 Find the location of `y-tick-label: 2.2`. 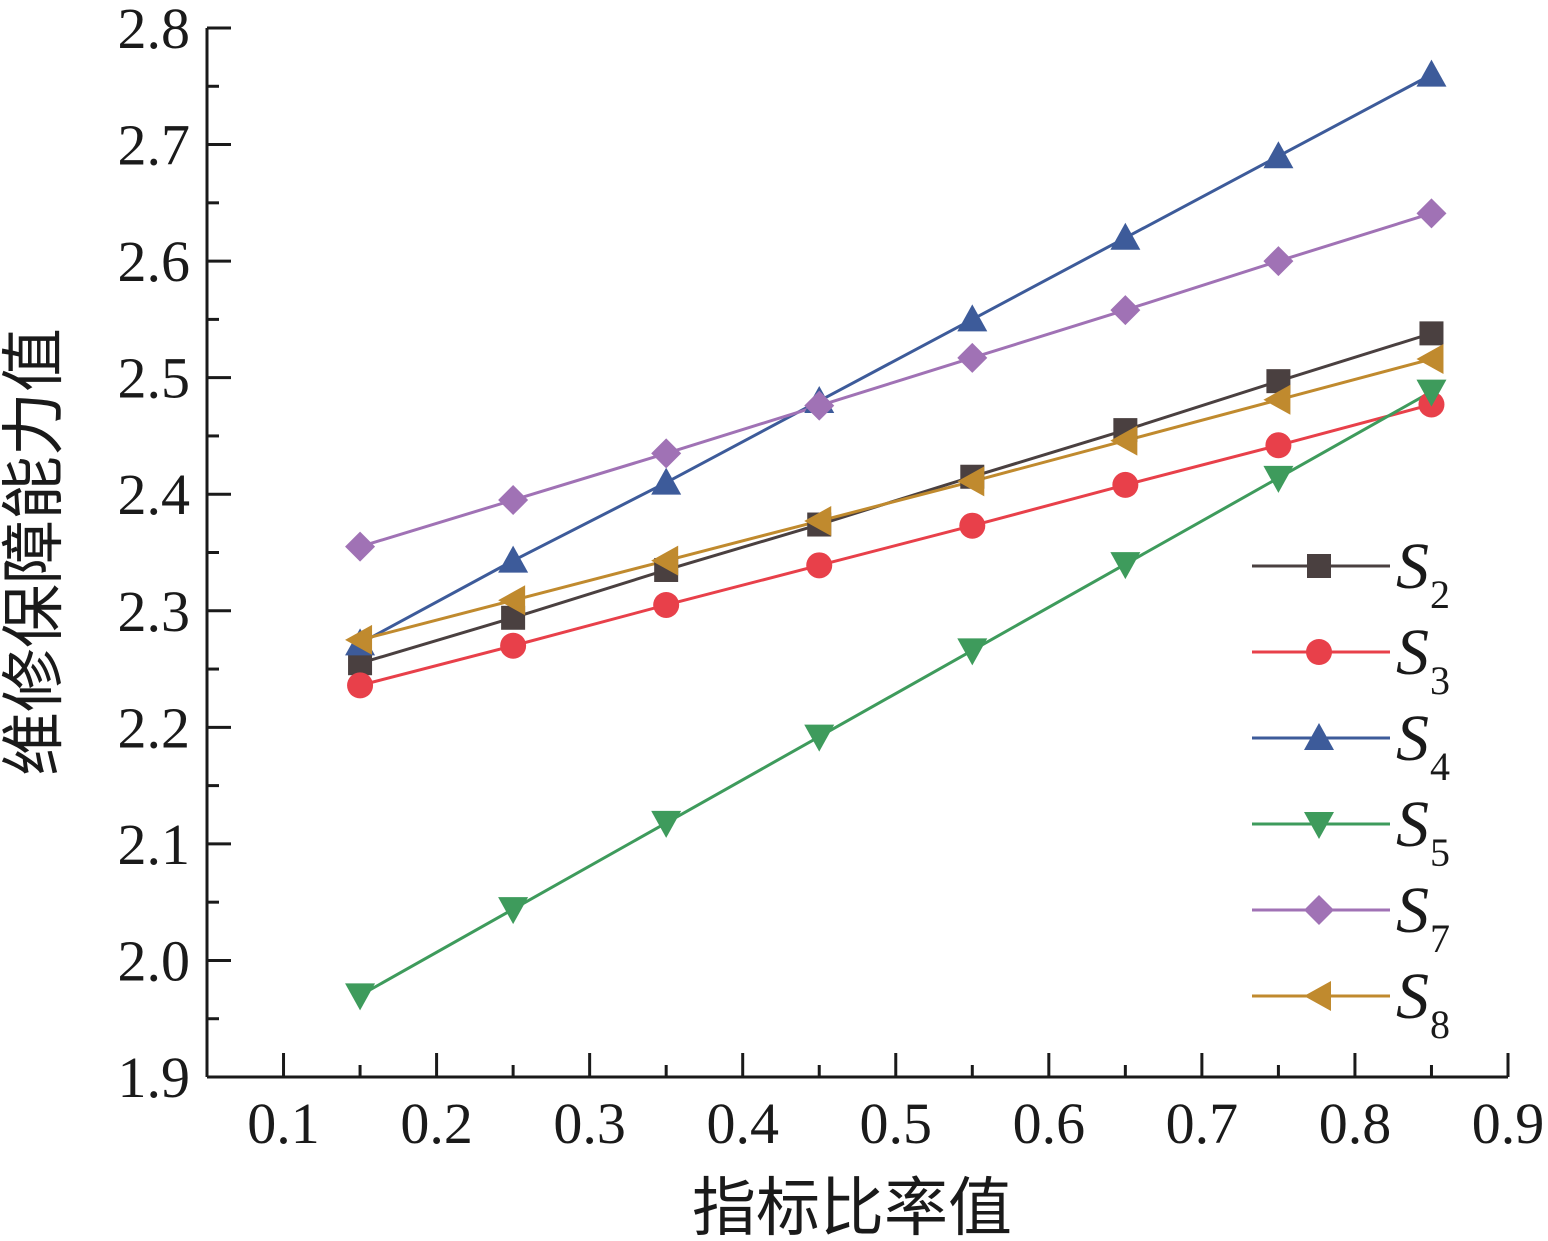

y-tick-label: 2.2 is located at coordinates (154, 727).